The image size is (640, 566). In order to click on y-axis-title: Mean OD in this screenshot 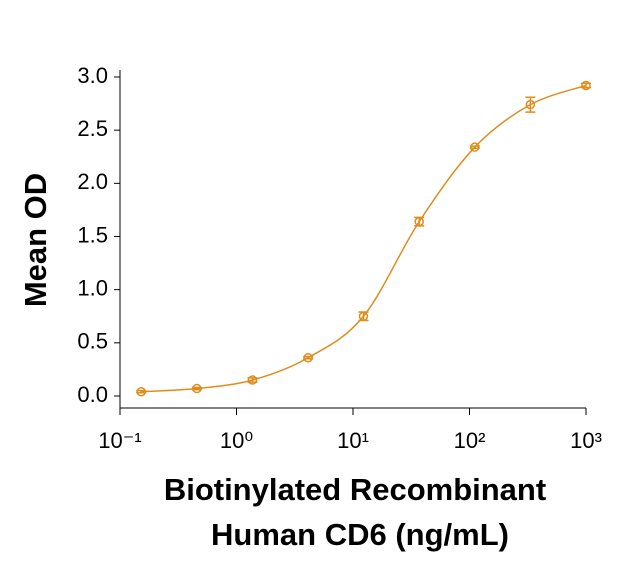, I will do `click(35, 240)`.